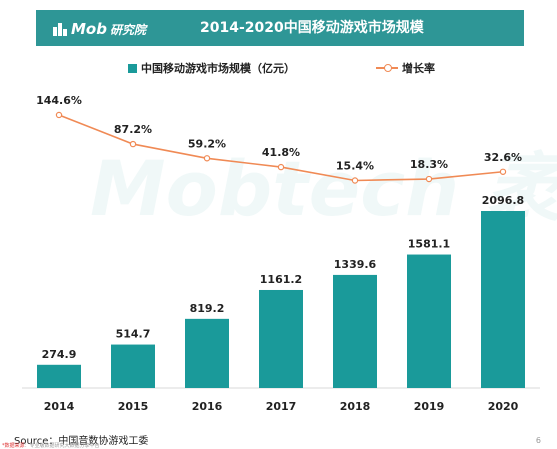 Image resolution: width=557 pixels, height=449 pixels. Describe the element at coordinates (538, 440) in the screenshot. I see `page-number: 6` at that location.